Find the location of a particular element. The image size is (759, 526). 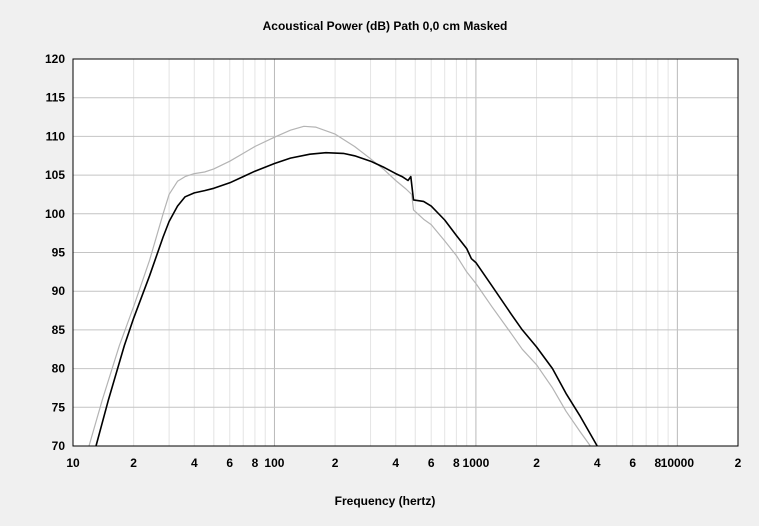

y-tick-label: 90 is located at coordinates (59, 291).